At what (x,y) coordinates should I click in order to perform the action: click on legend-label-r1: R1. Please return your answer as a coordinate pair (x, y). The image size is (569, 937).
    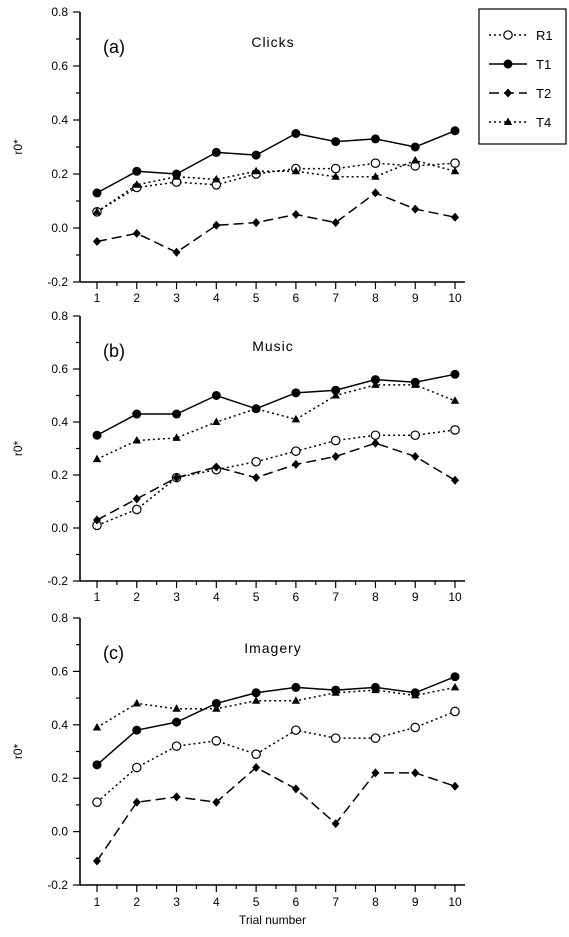
    Looking at the image, I should click on (544, 35).